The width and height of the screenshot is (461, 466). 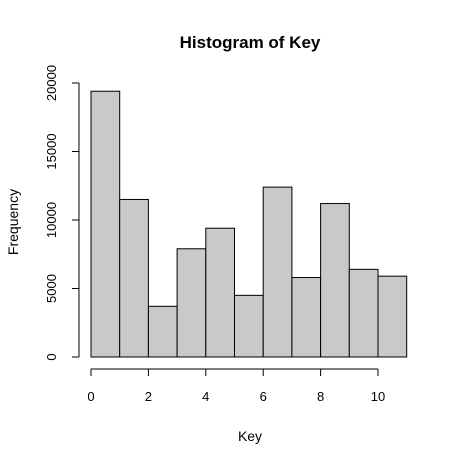 What do you see at coordinates (51, 356) in the screenshot?
I see `y-tick-label: 0` at bounding box center [51, 356].